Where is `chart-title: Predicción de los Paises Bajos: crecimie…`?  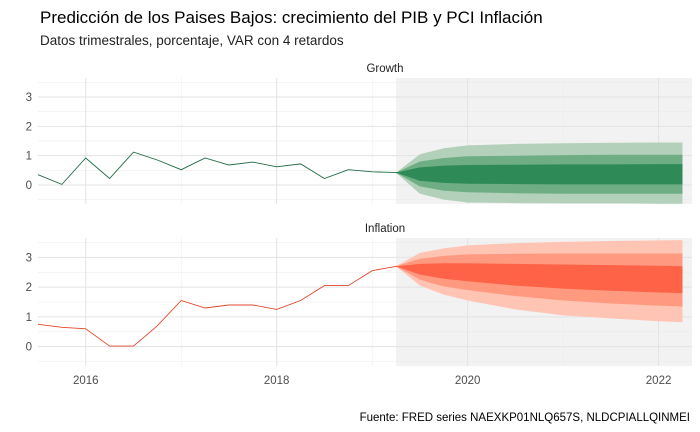 chart-title: Predicción de los Paises Bajos: crecimie… is located at coordinates (291, 17).